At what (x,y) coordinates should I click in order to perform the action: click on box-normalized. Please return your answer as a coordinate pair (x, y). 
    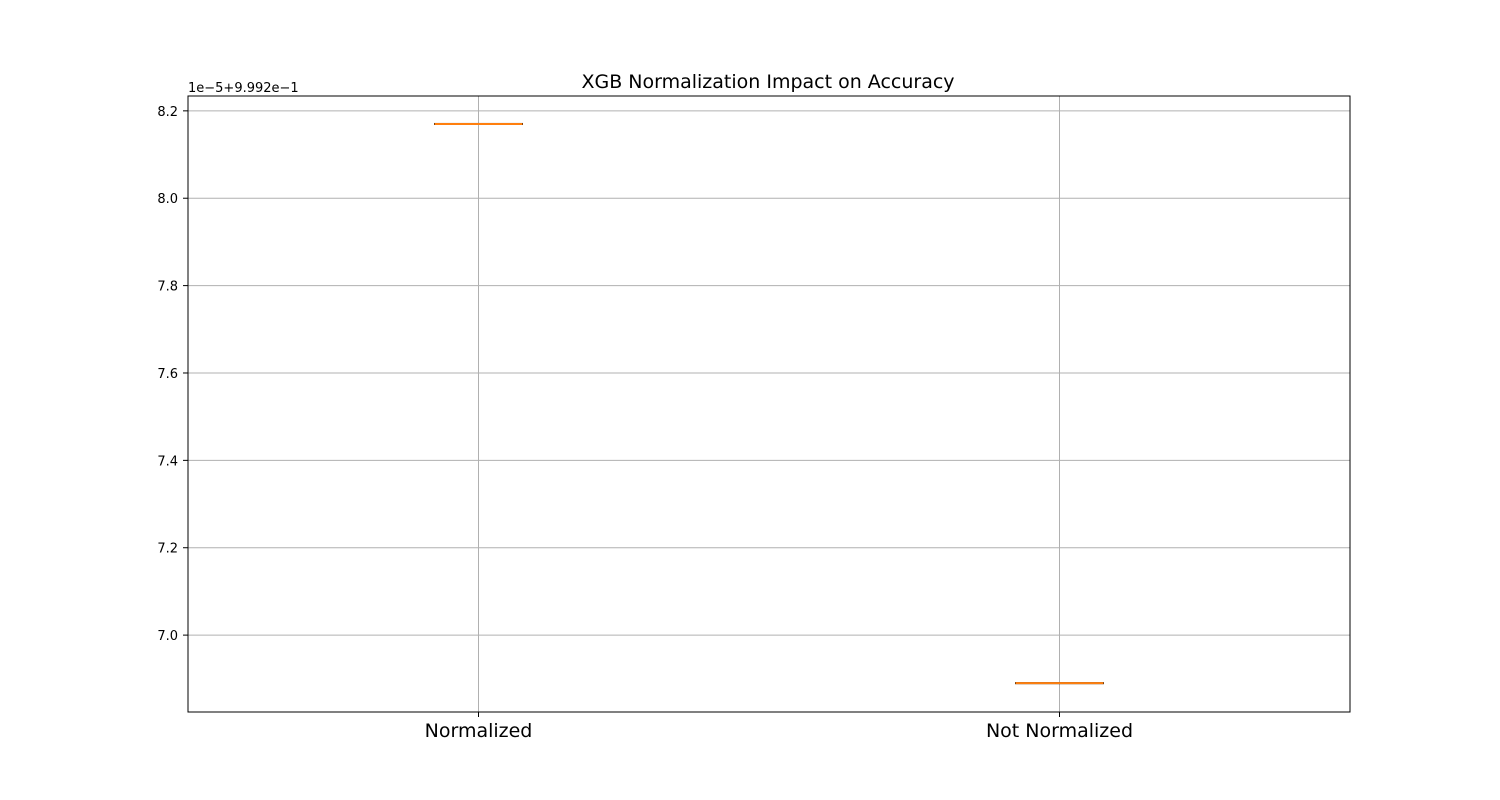
    Looking at the image, I should click on (478, 123).